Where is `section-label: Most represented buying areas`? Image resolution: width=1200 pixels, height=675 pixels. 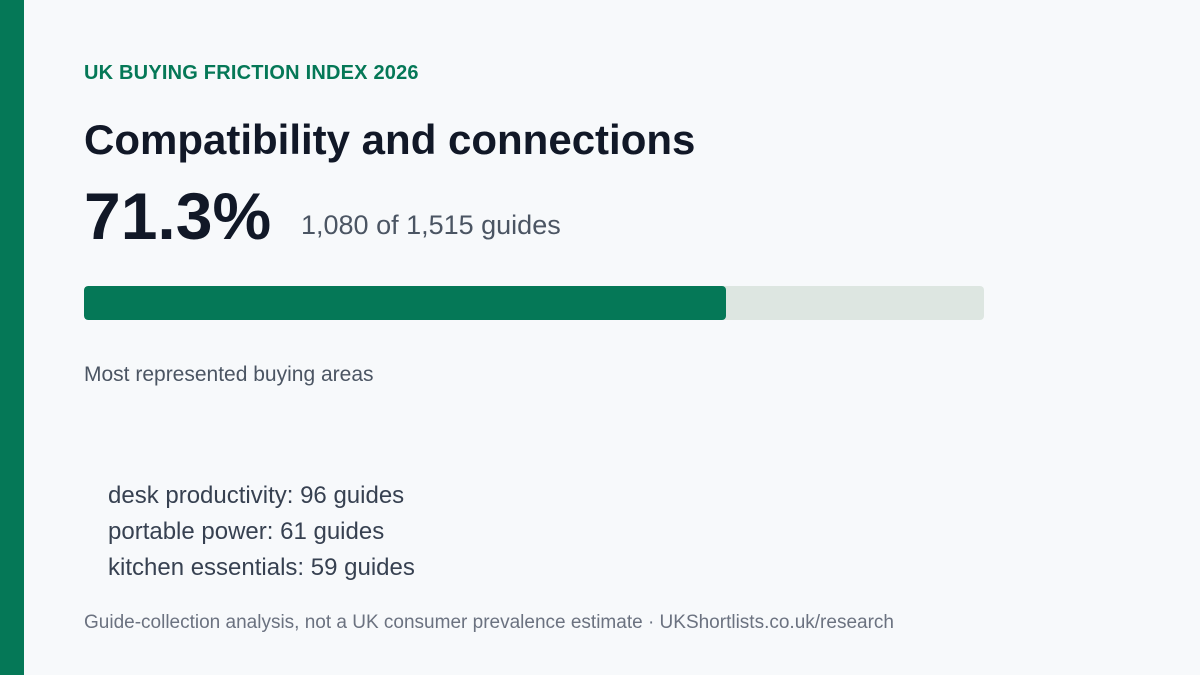 section-label: Most represented buying areas is located at coordinates (229, 374).